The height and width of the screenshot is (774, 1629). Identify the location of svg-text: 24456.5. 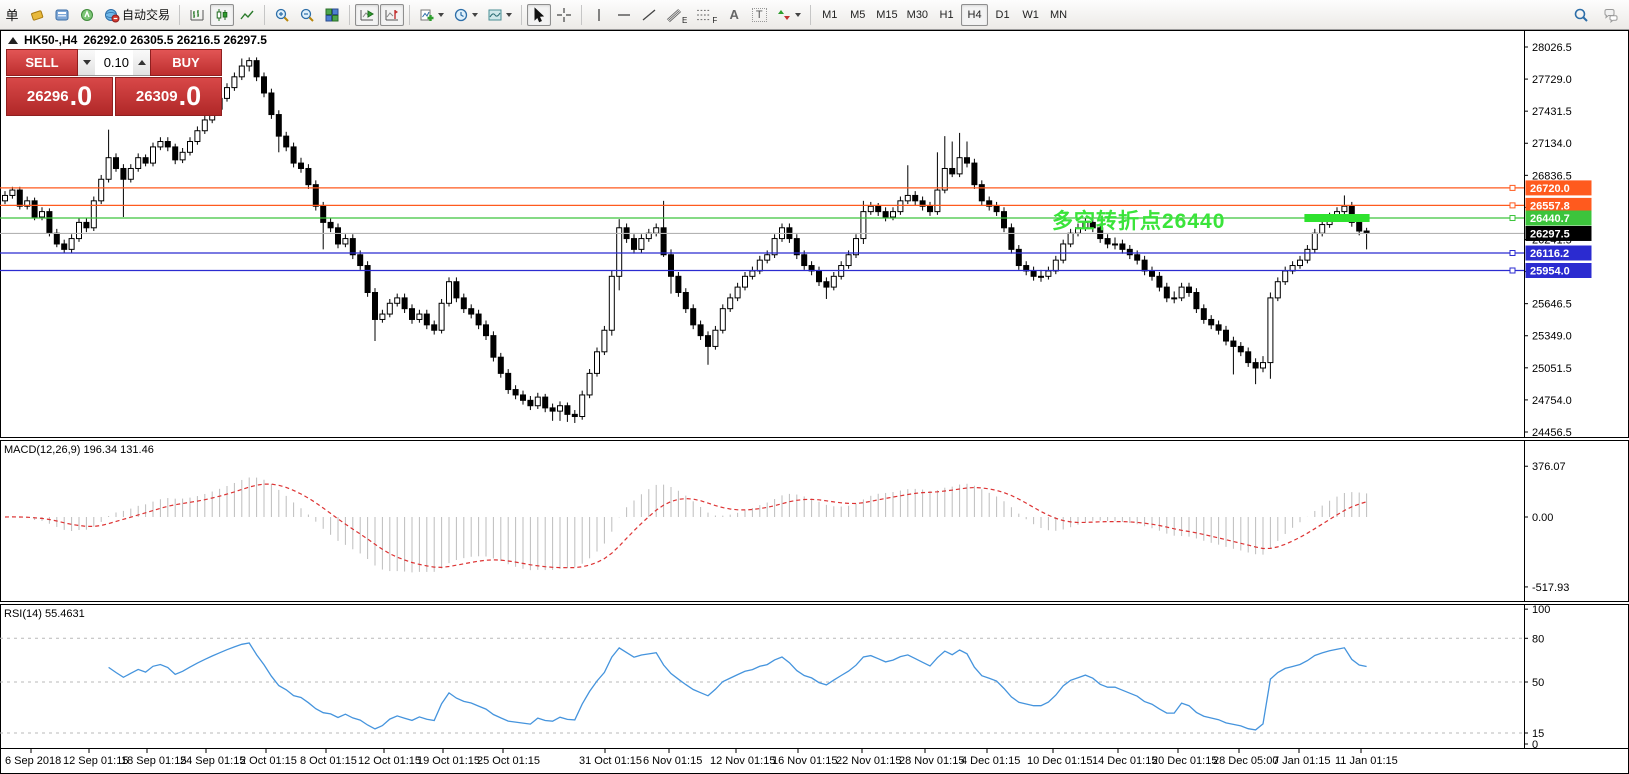
(1552, 433).